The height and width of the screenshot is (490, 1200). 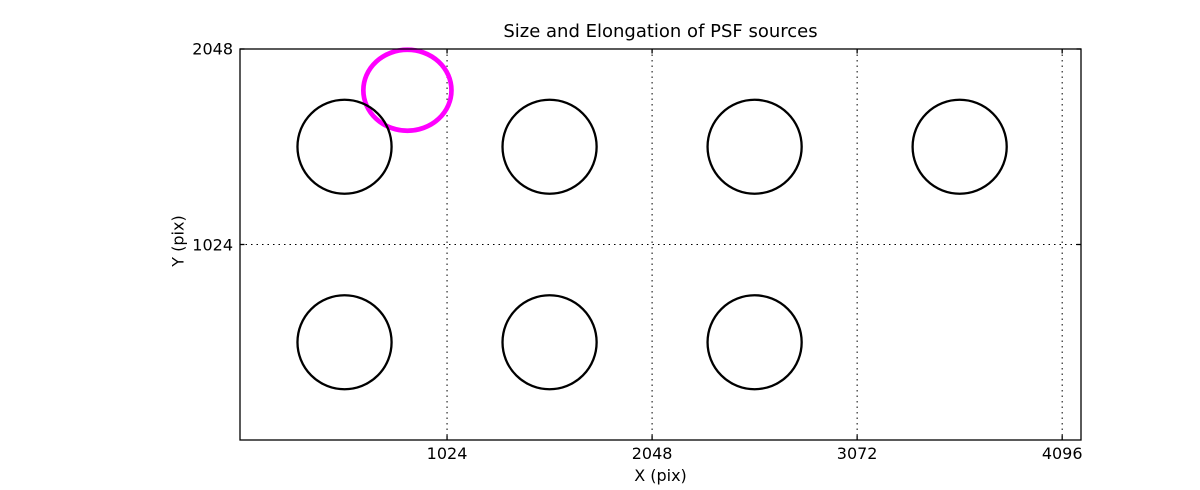 I want to click on x-axis-label: X (pix), so click(x=660, y=475).